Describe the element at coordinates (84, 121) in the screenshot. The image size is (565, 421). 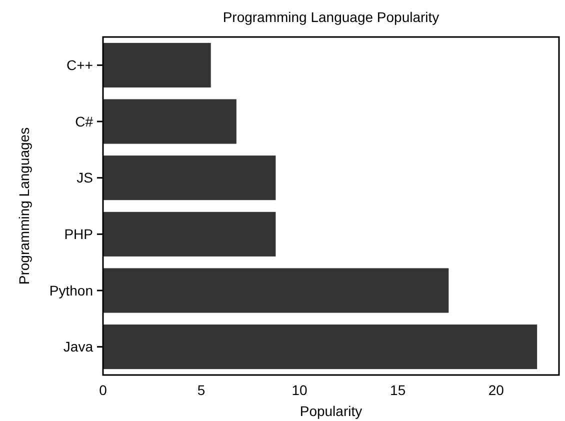
I see `y-tick-label: C#` at that location.